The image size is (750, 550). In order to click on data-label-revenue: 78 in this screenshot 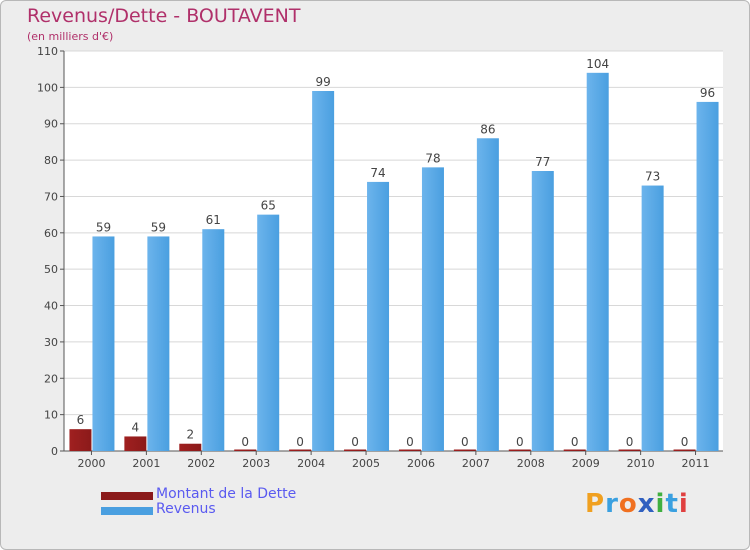, I will do `click(432, 158)`.